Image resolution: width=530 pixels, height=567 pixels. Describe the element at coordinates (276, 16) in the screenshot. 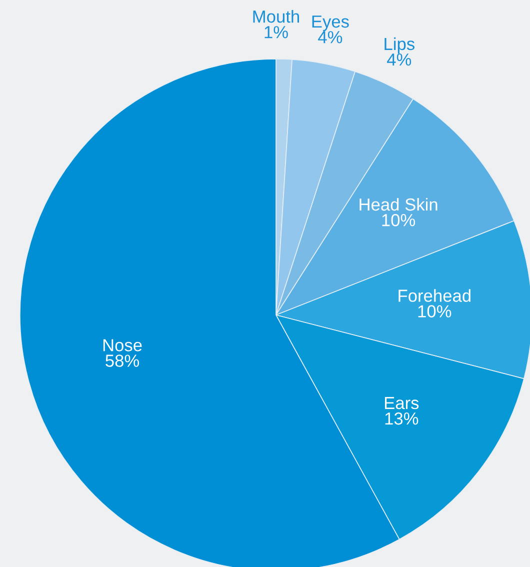

I see `slice-label: Mouth` at that location.